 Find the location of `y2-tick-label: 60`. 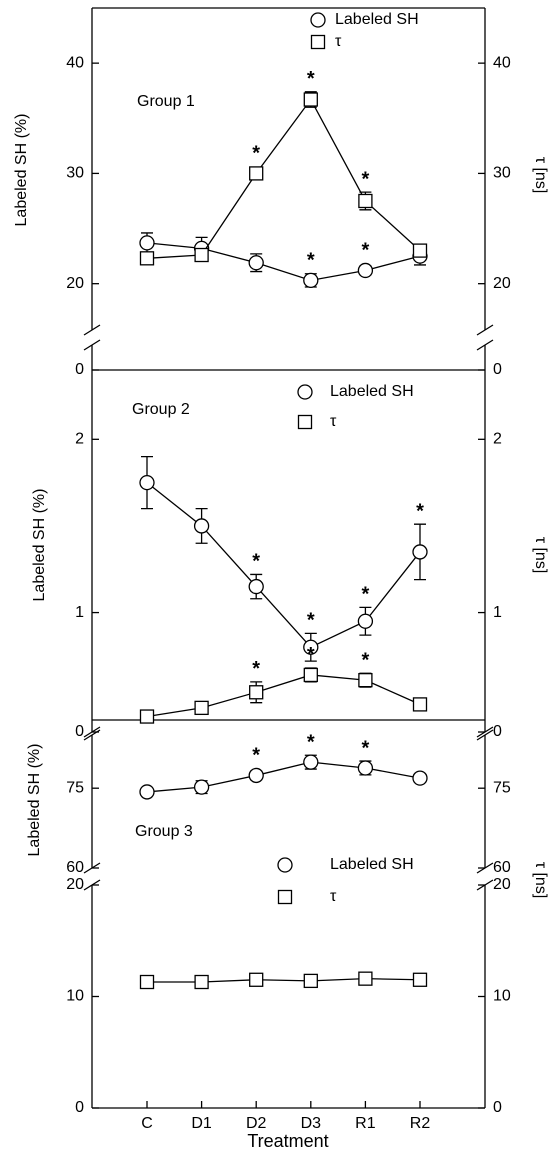

y2-tick-label: 60 is located at coordinates (502, 867).